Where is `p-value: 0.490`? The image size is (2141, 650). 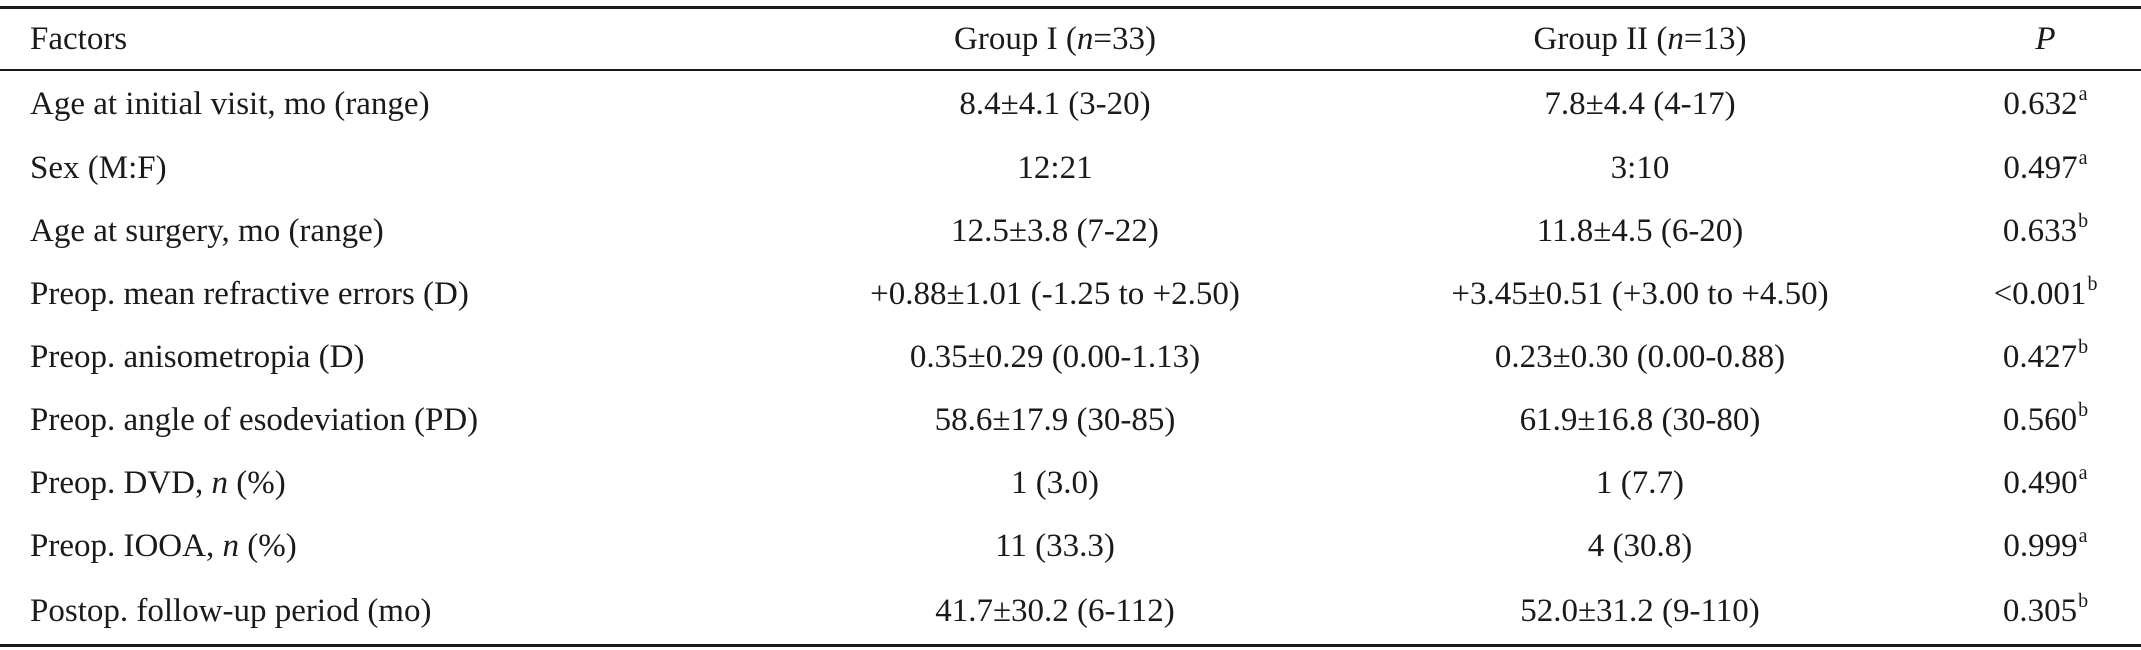 p-value: 0.490 is located at coordinates (2040, 483).